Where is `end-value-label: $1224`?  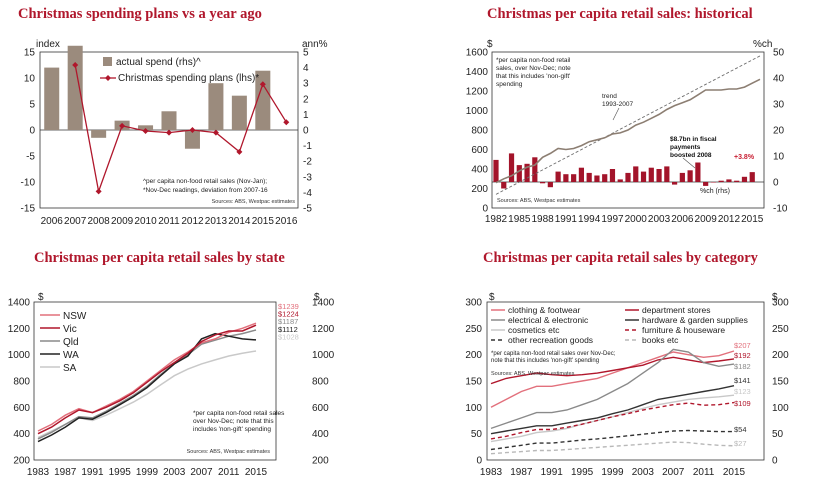
end-value-label: $1224 is located at coordinates (288, 314).